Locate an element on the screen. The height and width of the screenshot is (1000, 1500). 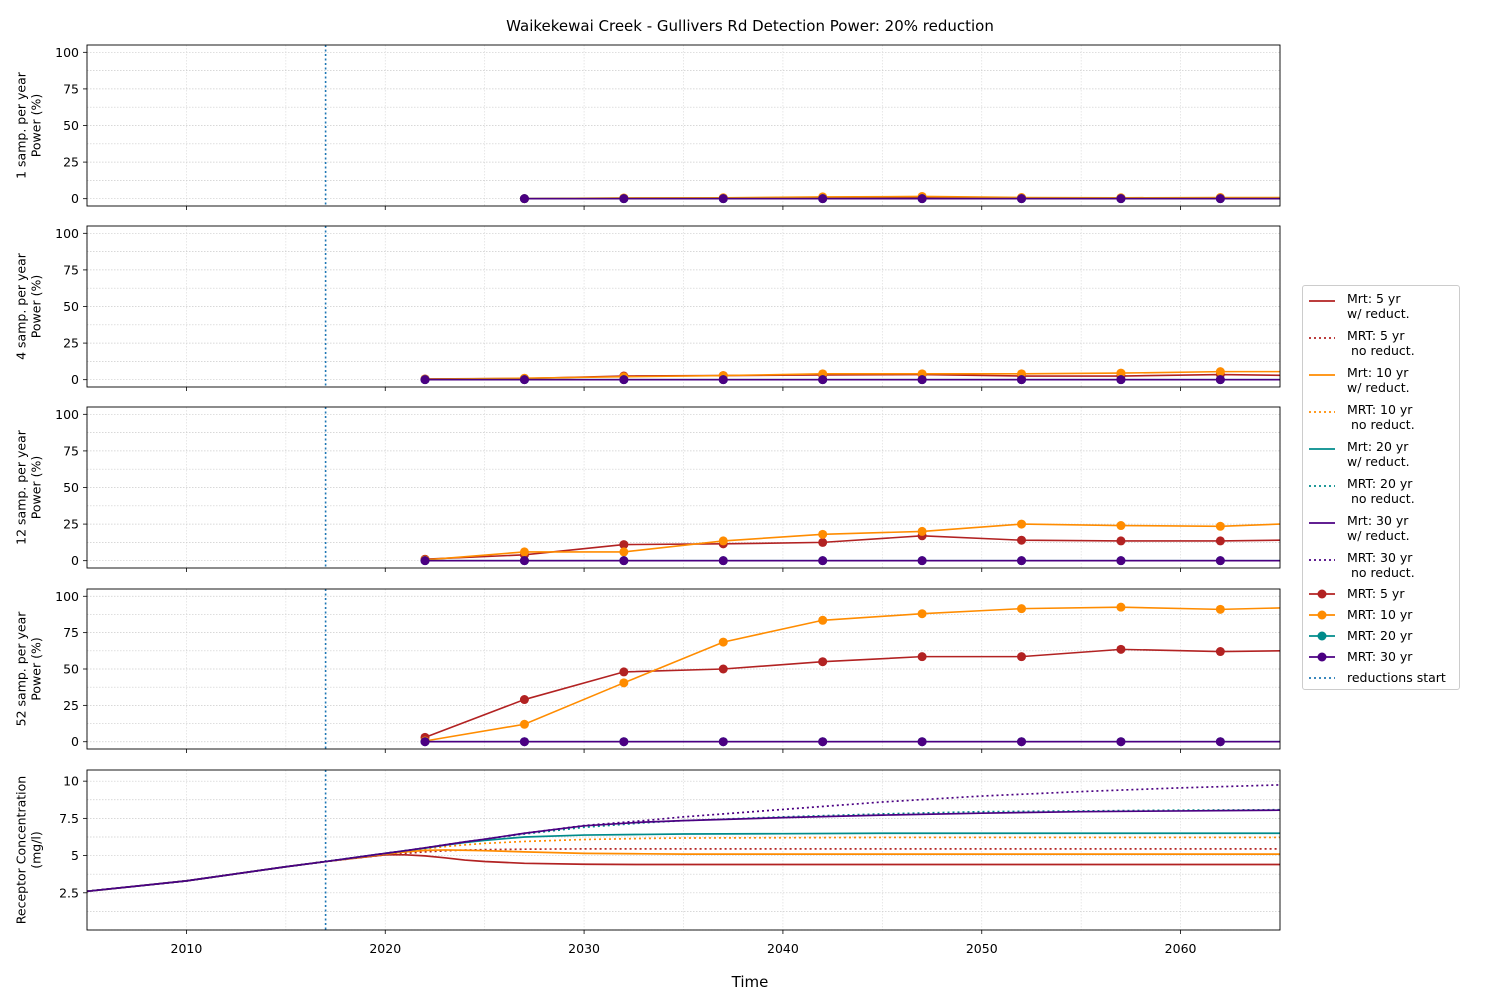
concentration-line-mrt30-dotted is located at coordinates (683, 838).